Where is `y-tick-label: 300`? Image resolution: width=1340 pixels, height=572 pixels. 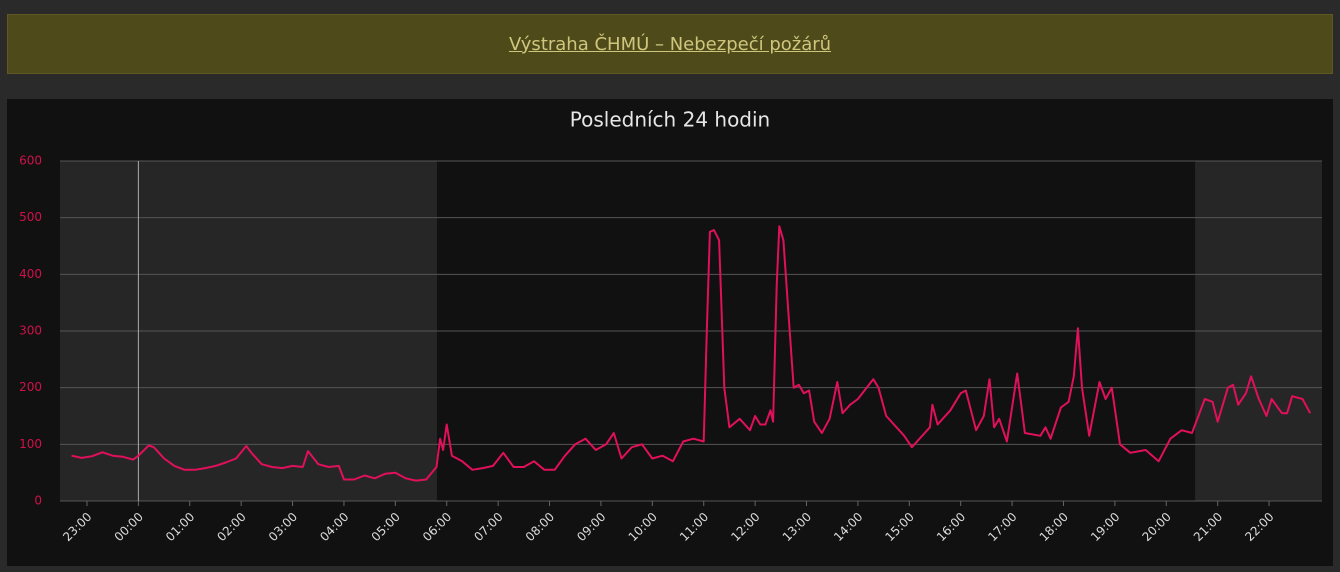
y-tick-label: 300 is located at coordinates (30, 331).